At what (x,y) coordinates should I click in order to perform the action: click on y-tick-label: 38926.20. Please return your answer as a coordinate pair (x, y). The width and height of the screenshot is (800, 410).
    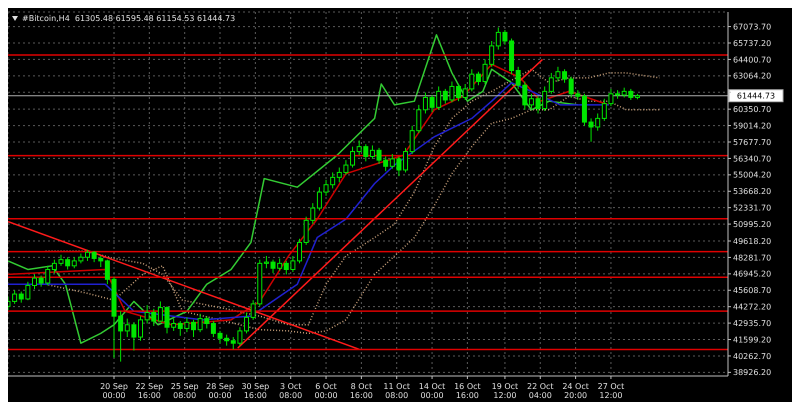
    Looking at the image, I should click on (752, 373).